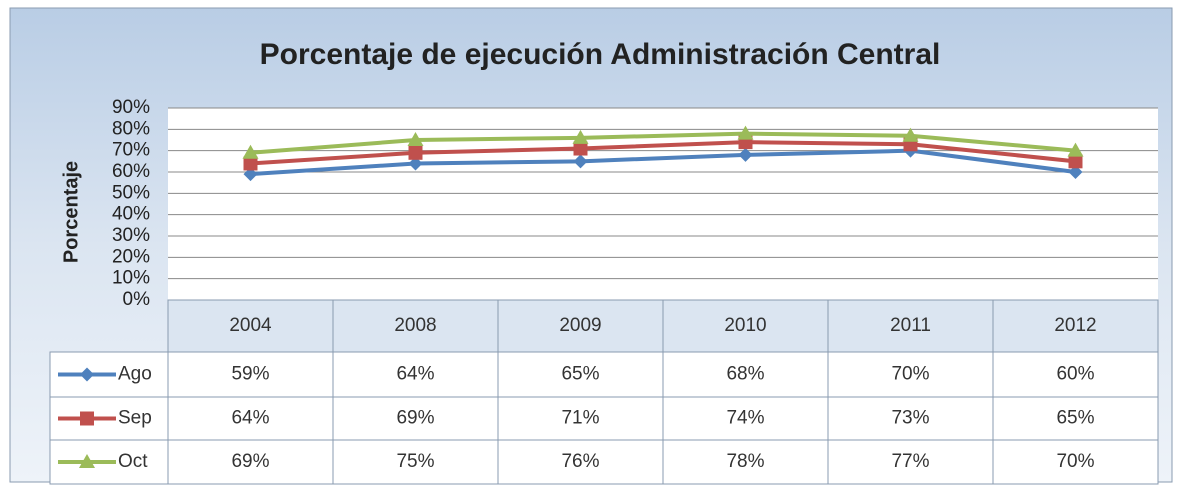 The height and width of the screenshot is (488, 1180). What do you see at coordinates (1075, 374) in the screenshot?
I see `table-value: 60%` at bounding box center [1075, 374].